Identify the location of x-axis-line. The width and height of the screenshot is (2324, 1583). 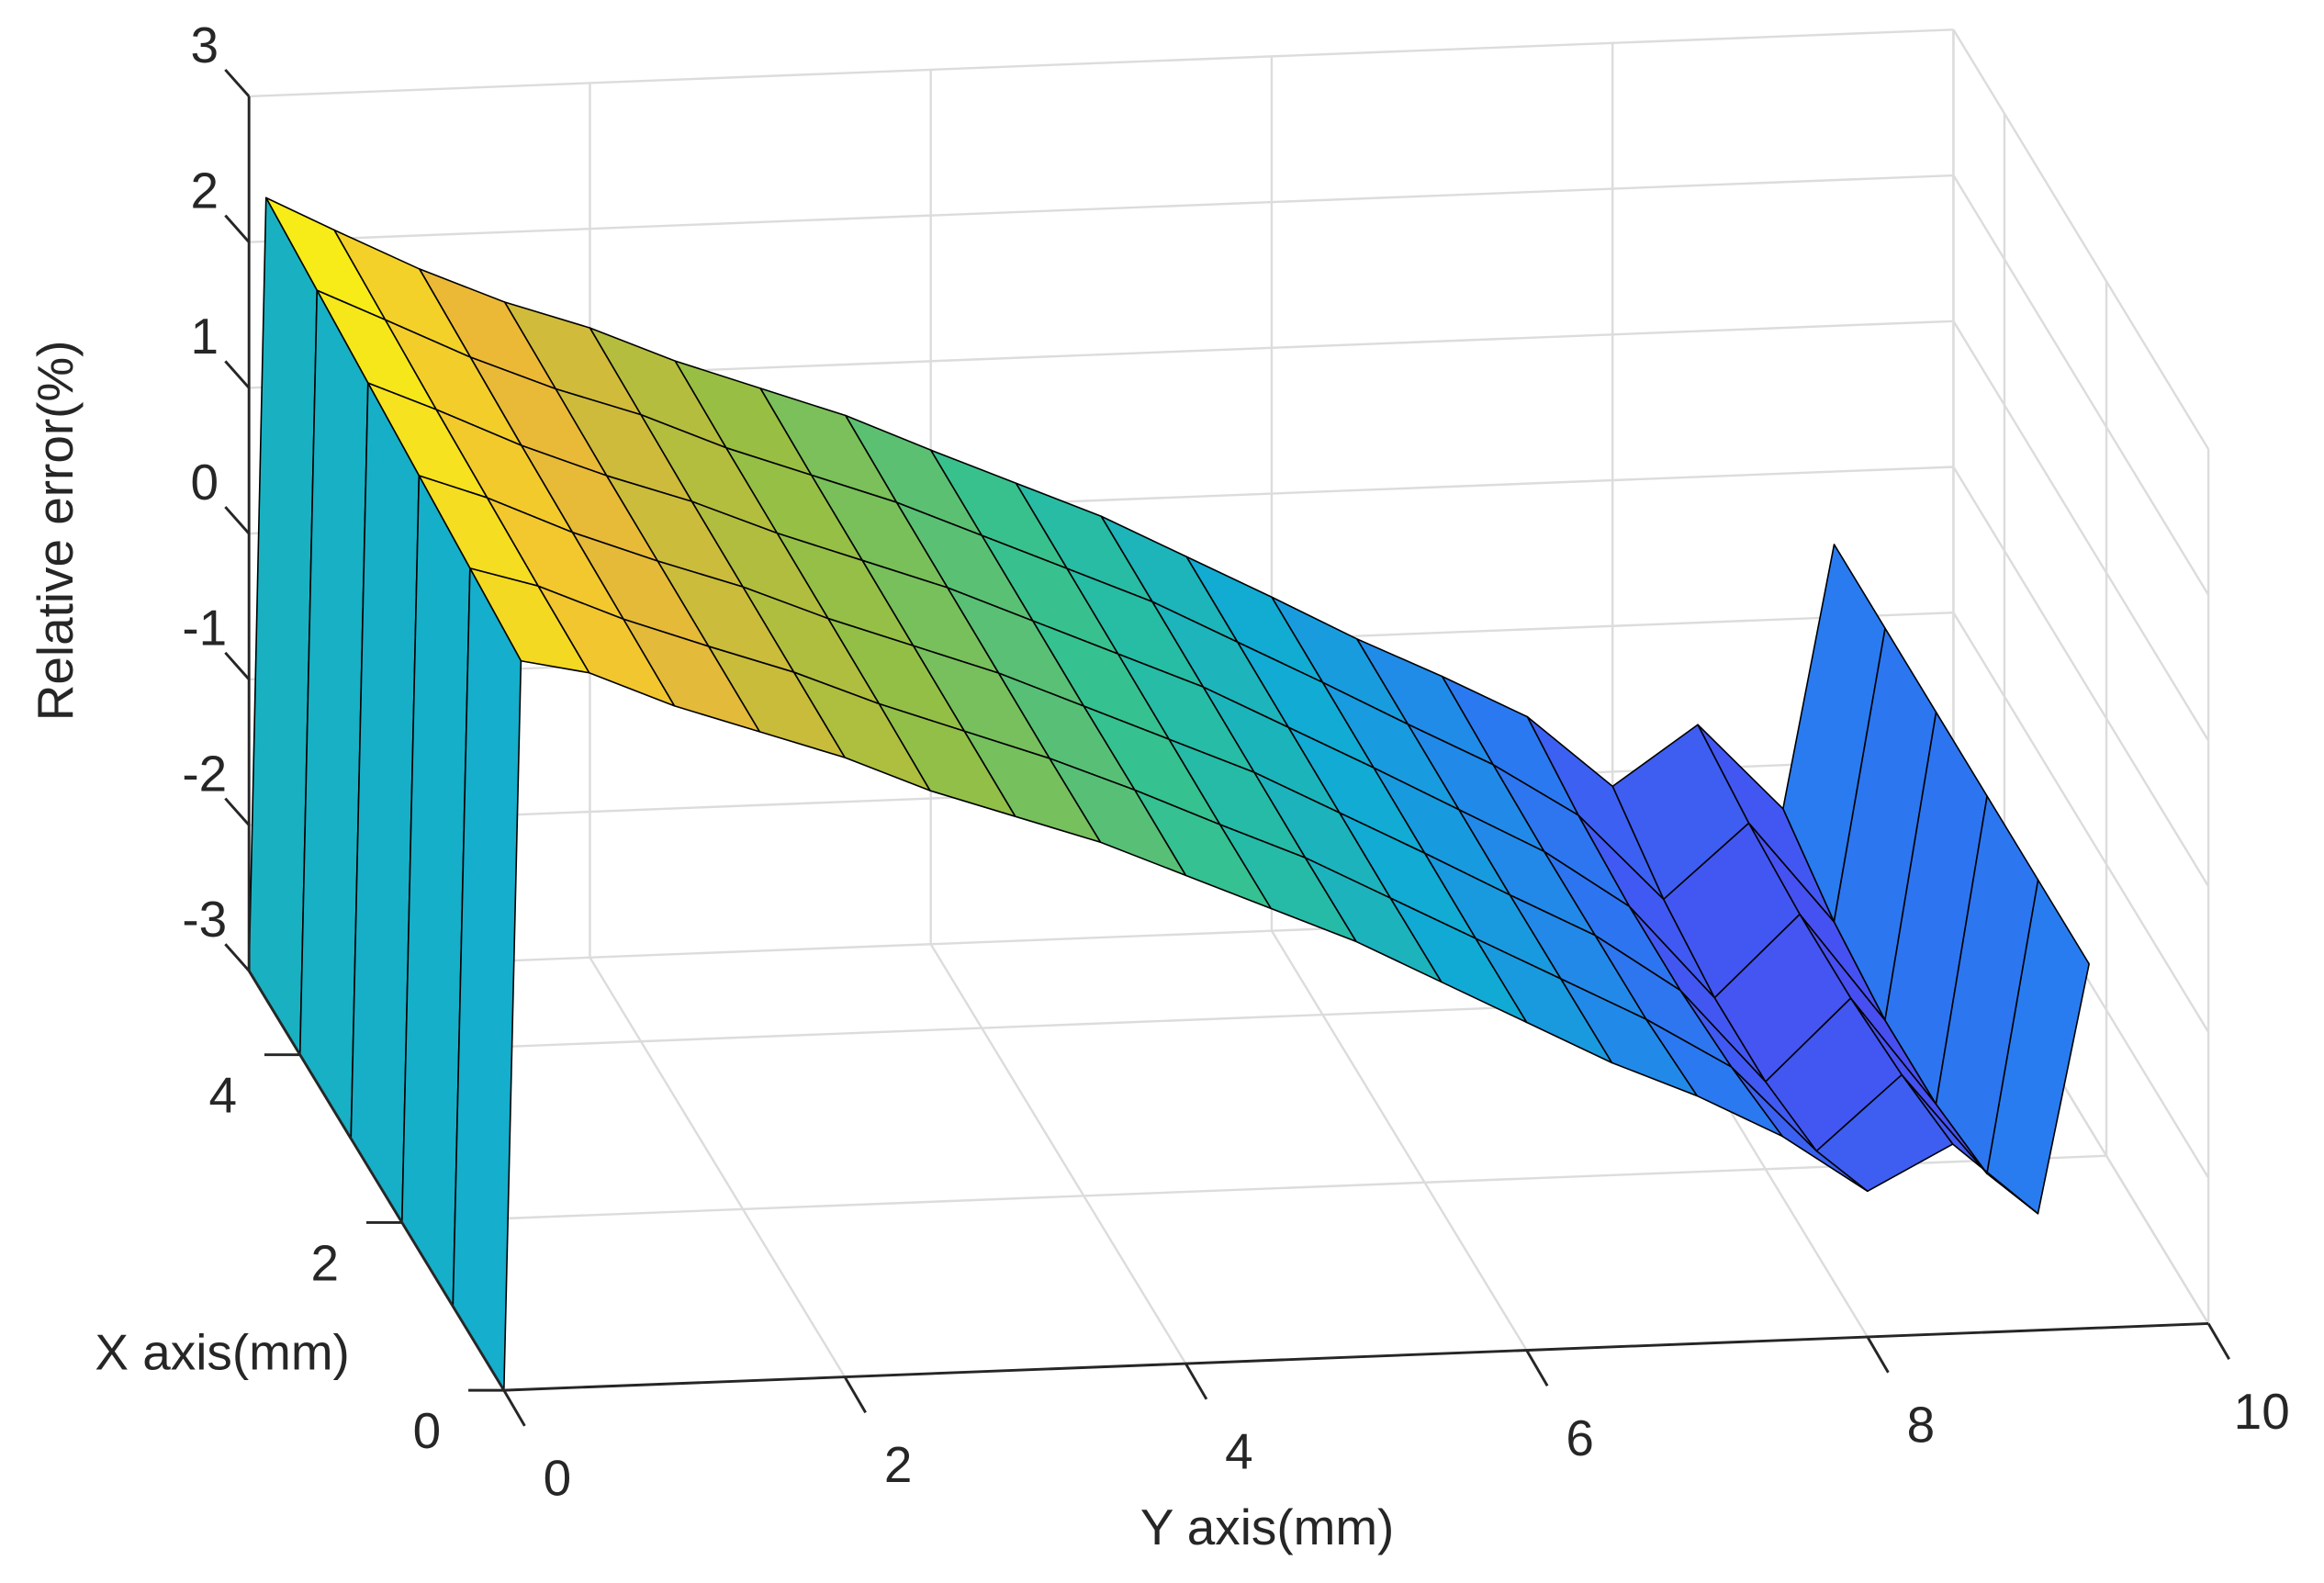
(377, 1180).